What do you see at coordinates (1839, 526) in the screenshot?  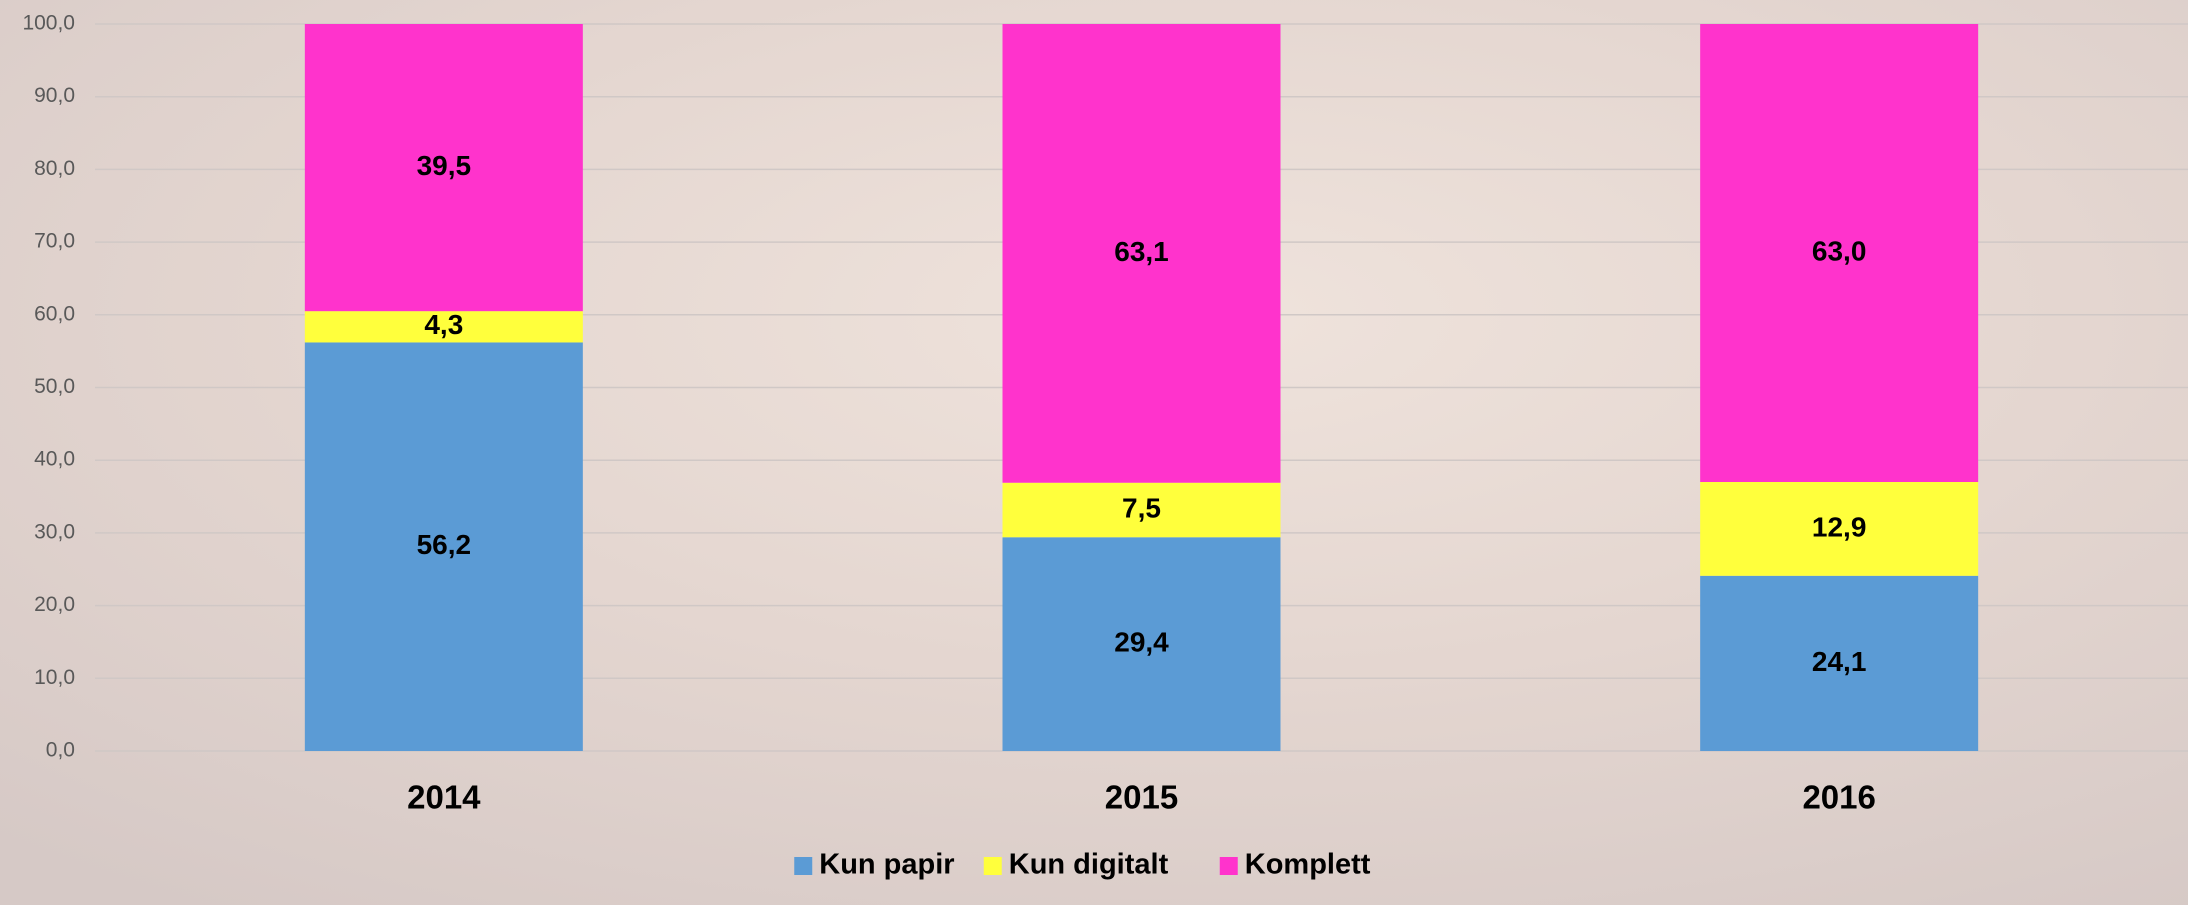 I see `data-label: 12,9` at bounding box center [1839, 526].